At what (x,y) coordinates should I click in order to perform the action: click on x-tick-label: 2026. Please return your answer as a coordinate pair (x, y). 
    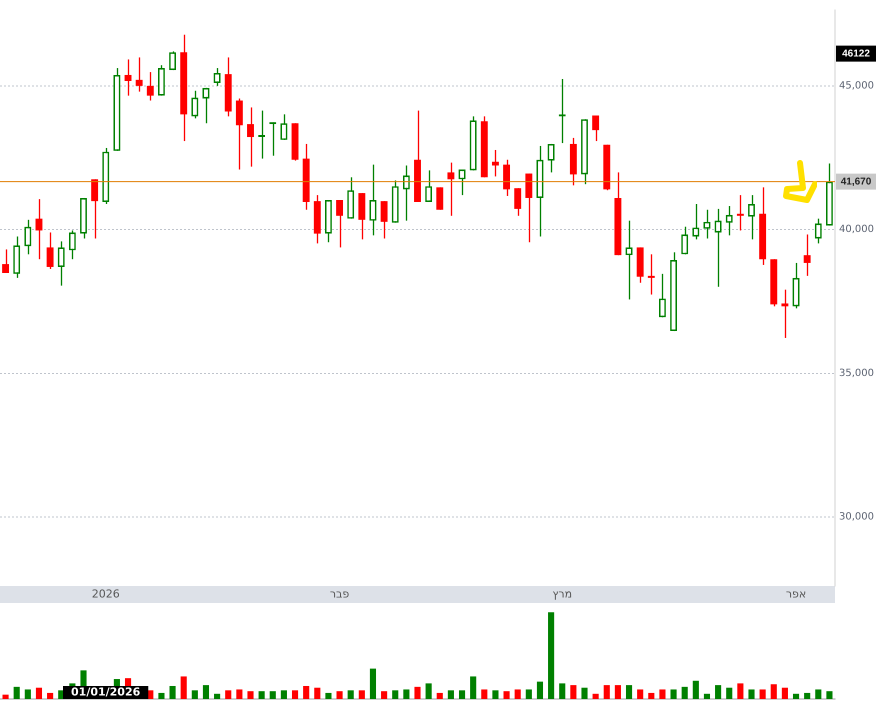
    Looking at the image, I should click on (106, 593).